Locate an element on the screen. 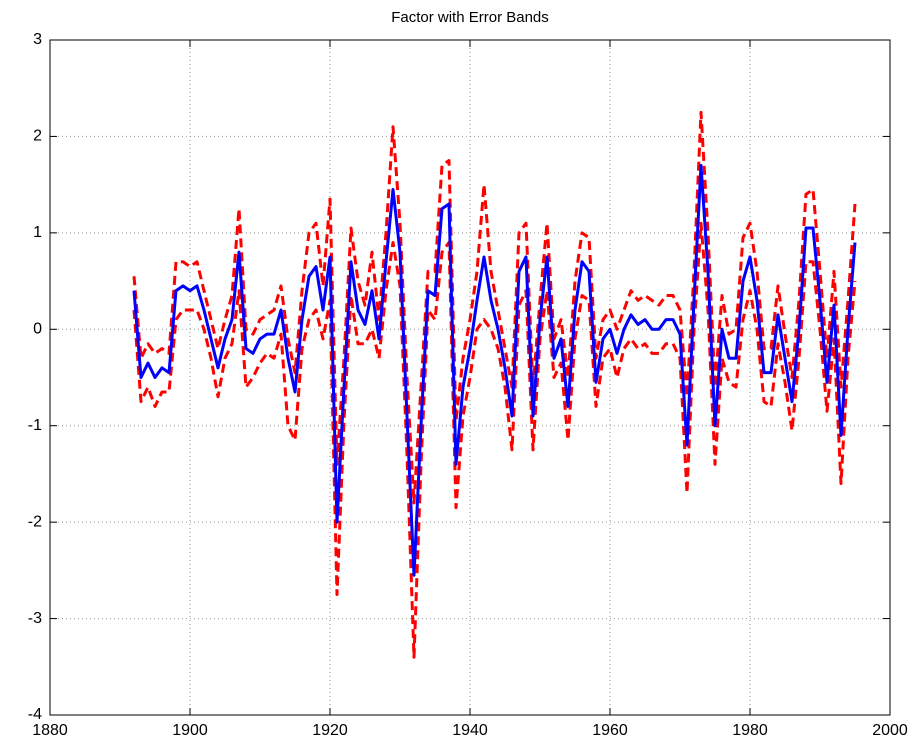 This screenshot has width=919, height=748. x-tick-label: 1900 is located at coordinates (190, 730).